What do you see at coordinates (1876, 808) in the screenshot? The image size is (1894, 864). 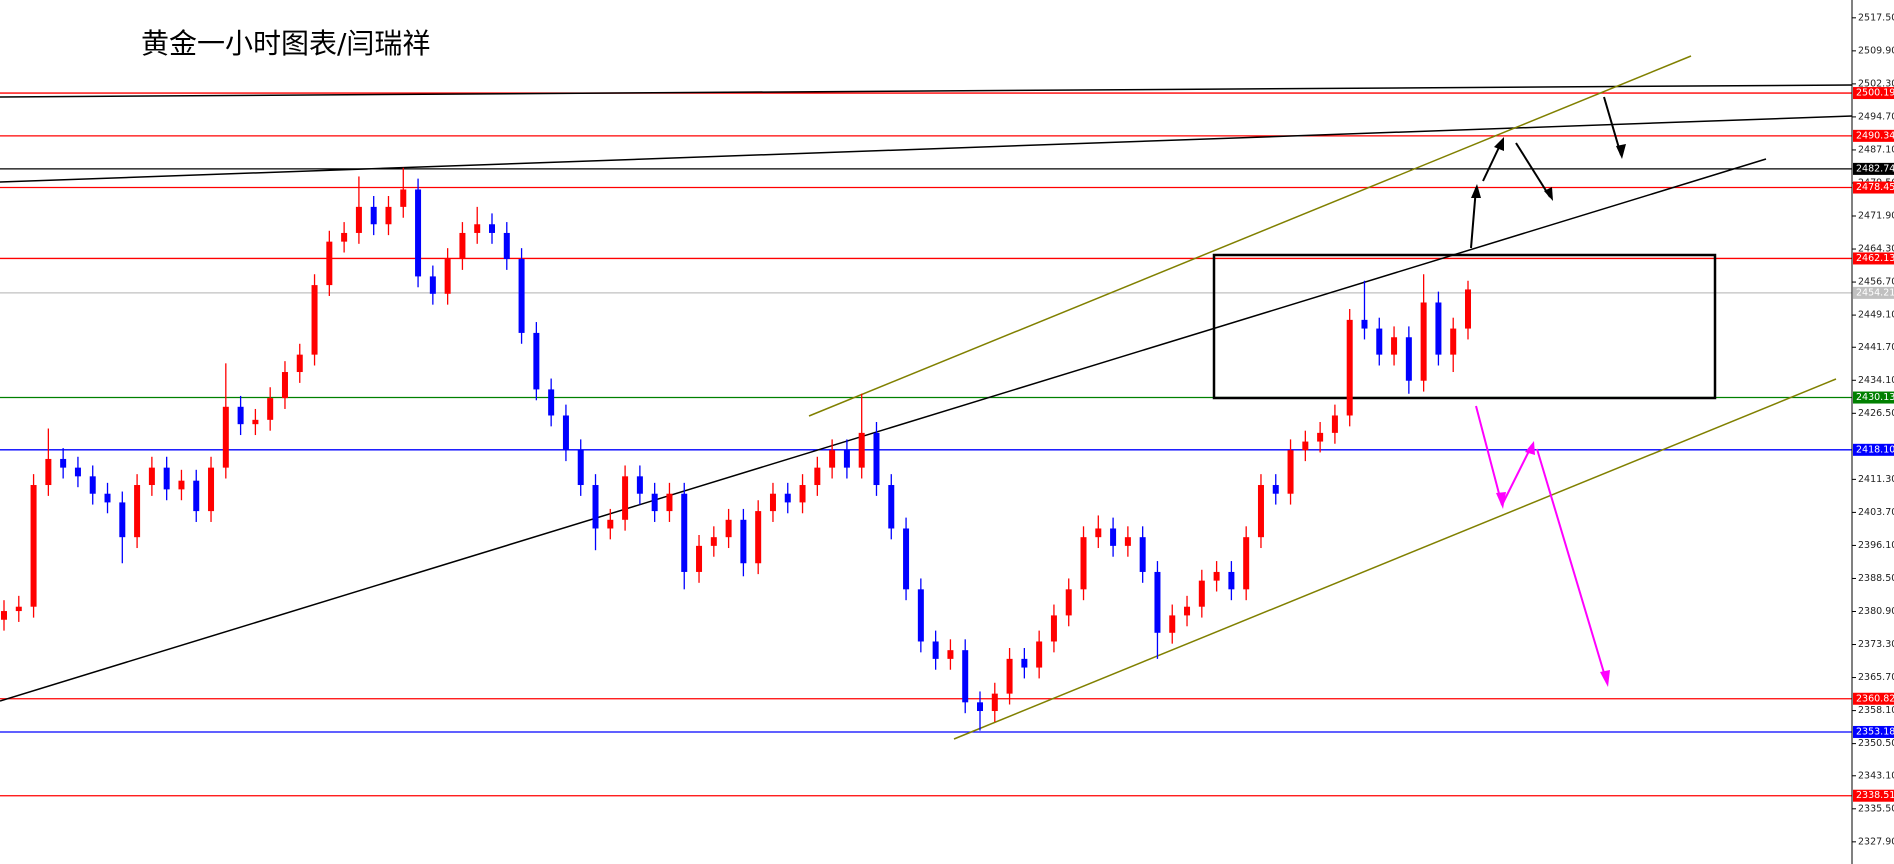 I see `y-tick-label: 2335.50` at bounding box center [1876, 808].